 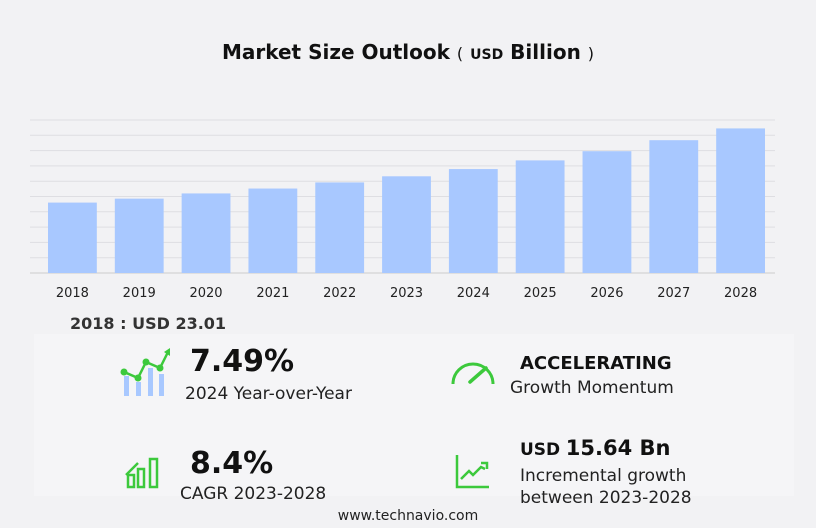 What do you see at coordinates (406, 224) in the screenshot?
I see `bar-2023` at bounding box center [406, 224].